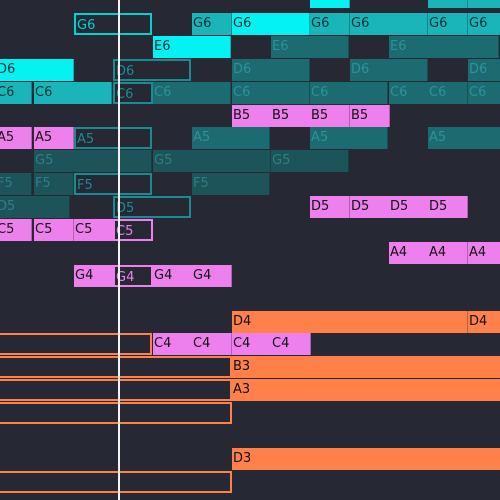 The height and width of the screenshot is (500, 500). I want to click on note-block-selected: D5, so click(152, 207).